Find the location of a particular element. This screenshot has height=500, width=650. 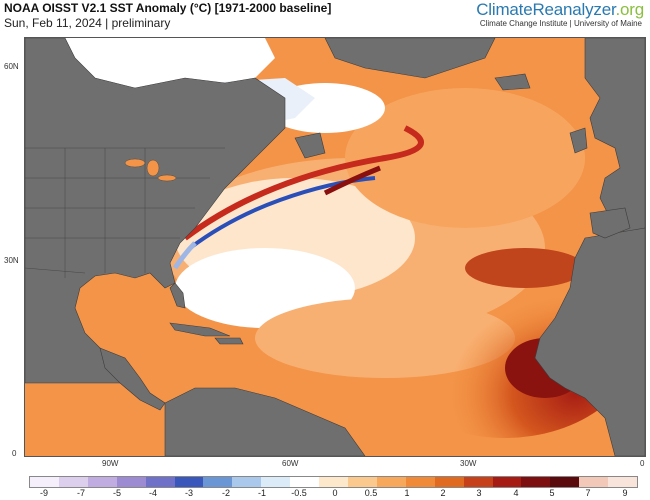

land-florida is located at coordinates (177, 295).